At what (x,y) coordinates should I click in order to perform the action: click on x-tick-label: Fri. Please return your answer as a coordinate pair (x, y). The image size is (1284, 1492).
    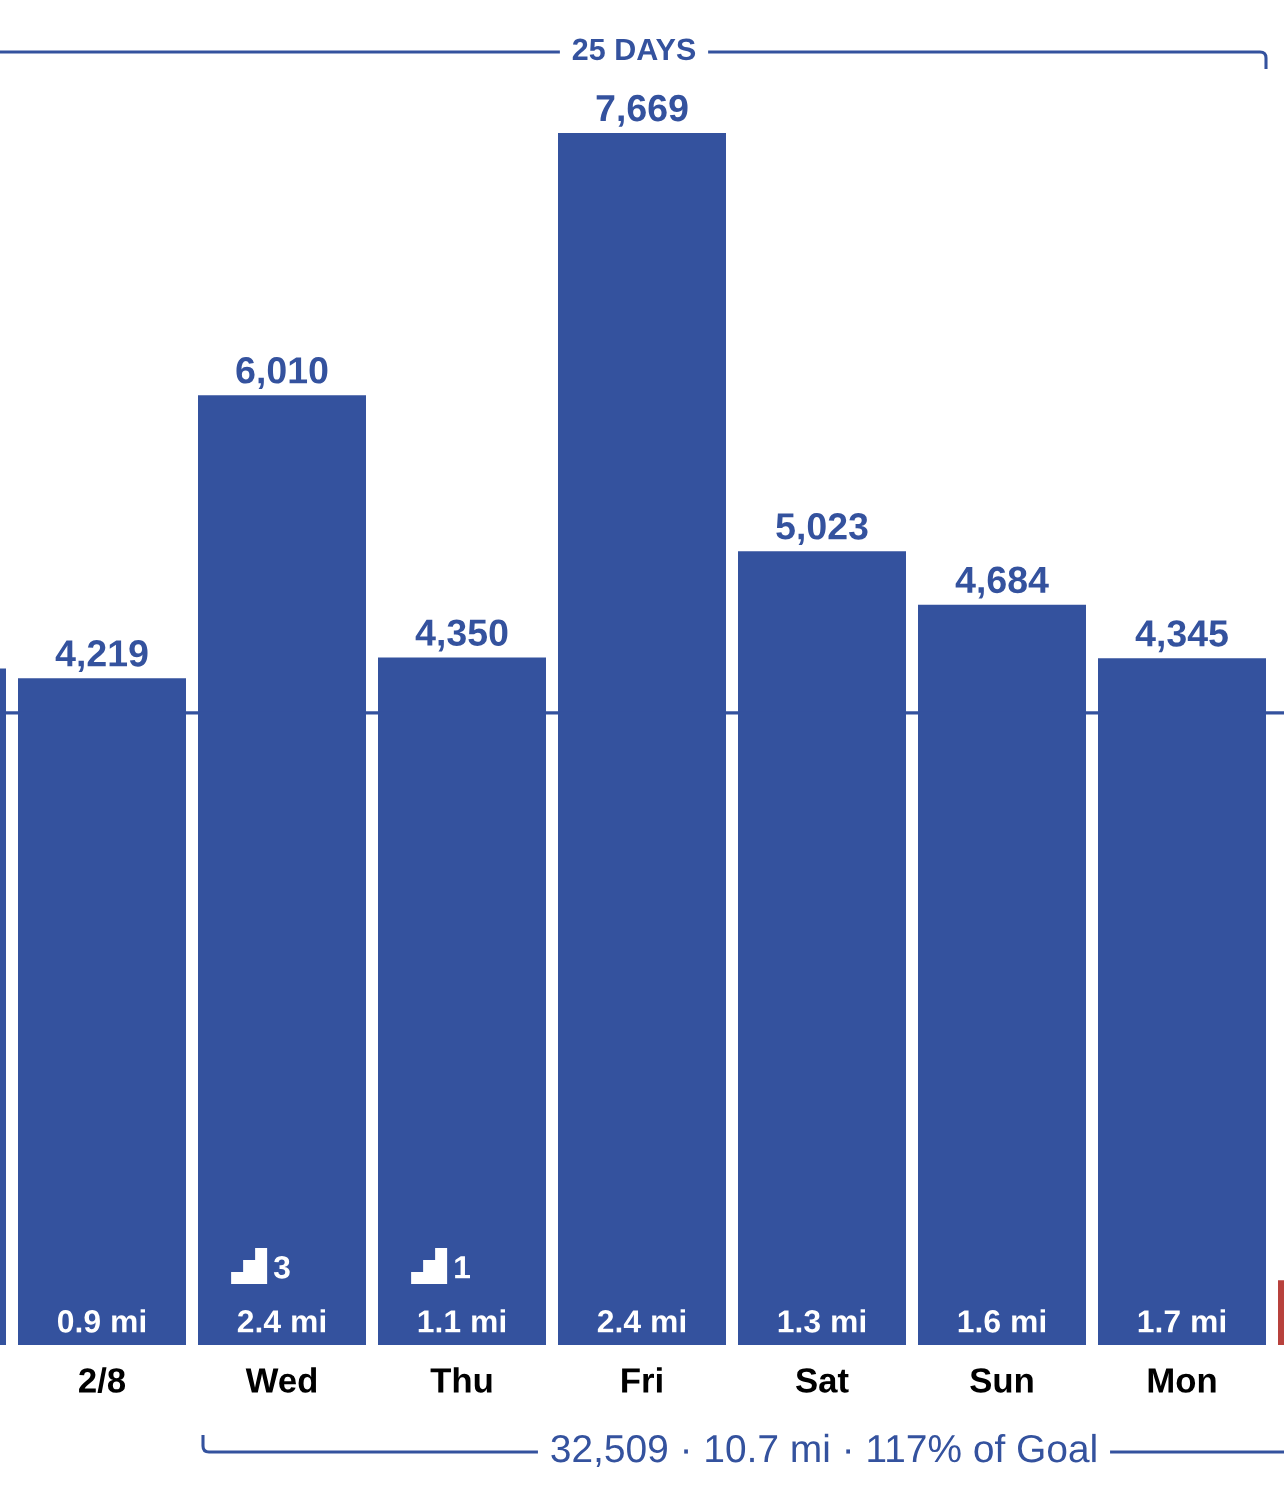
    Looking at the image, I should click on (642, 1380).